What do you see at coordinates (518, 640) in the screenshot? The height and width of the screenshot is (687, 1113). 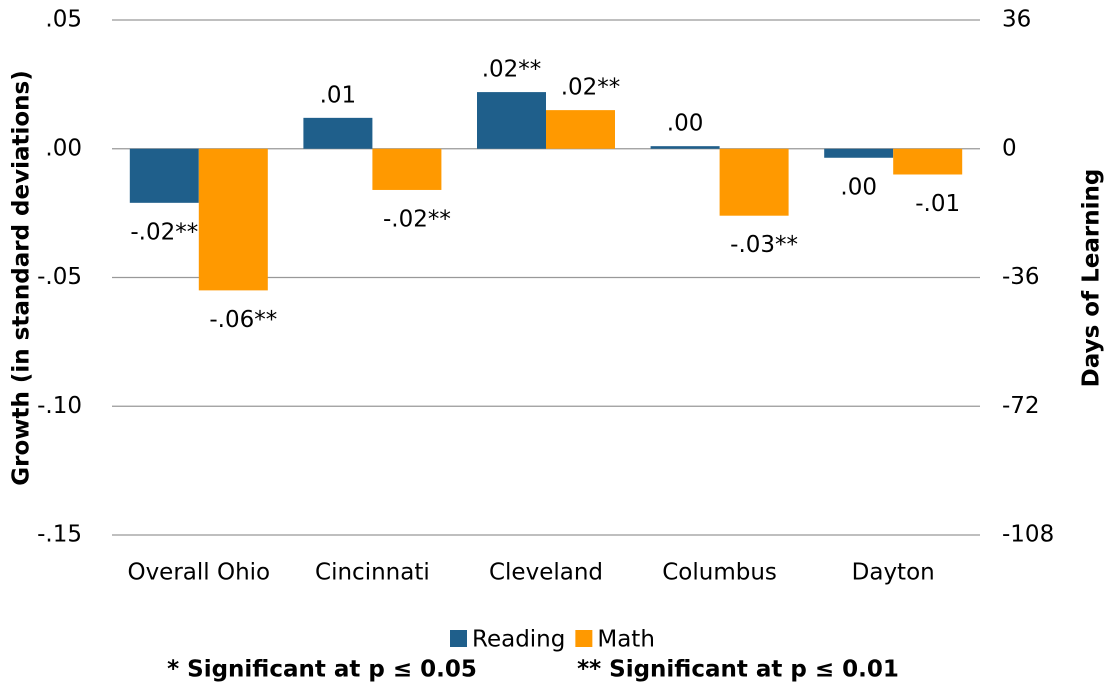 I see `legend-label: Reading` at bounding box center [518, 640].